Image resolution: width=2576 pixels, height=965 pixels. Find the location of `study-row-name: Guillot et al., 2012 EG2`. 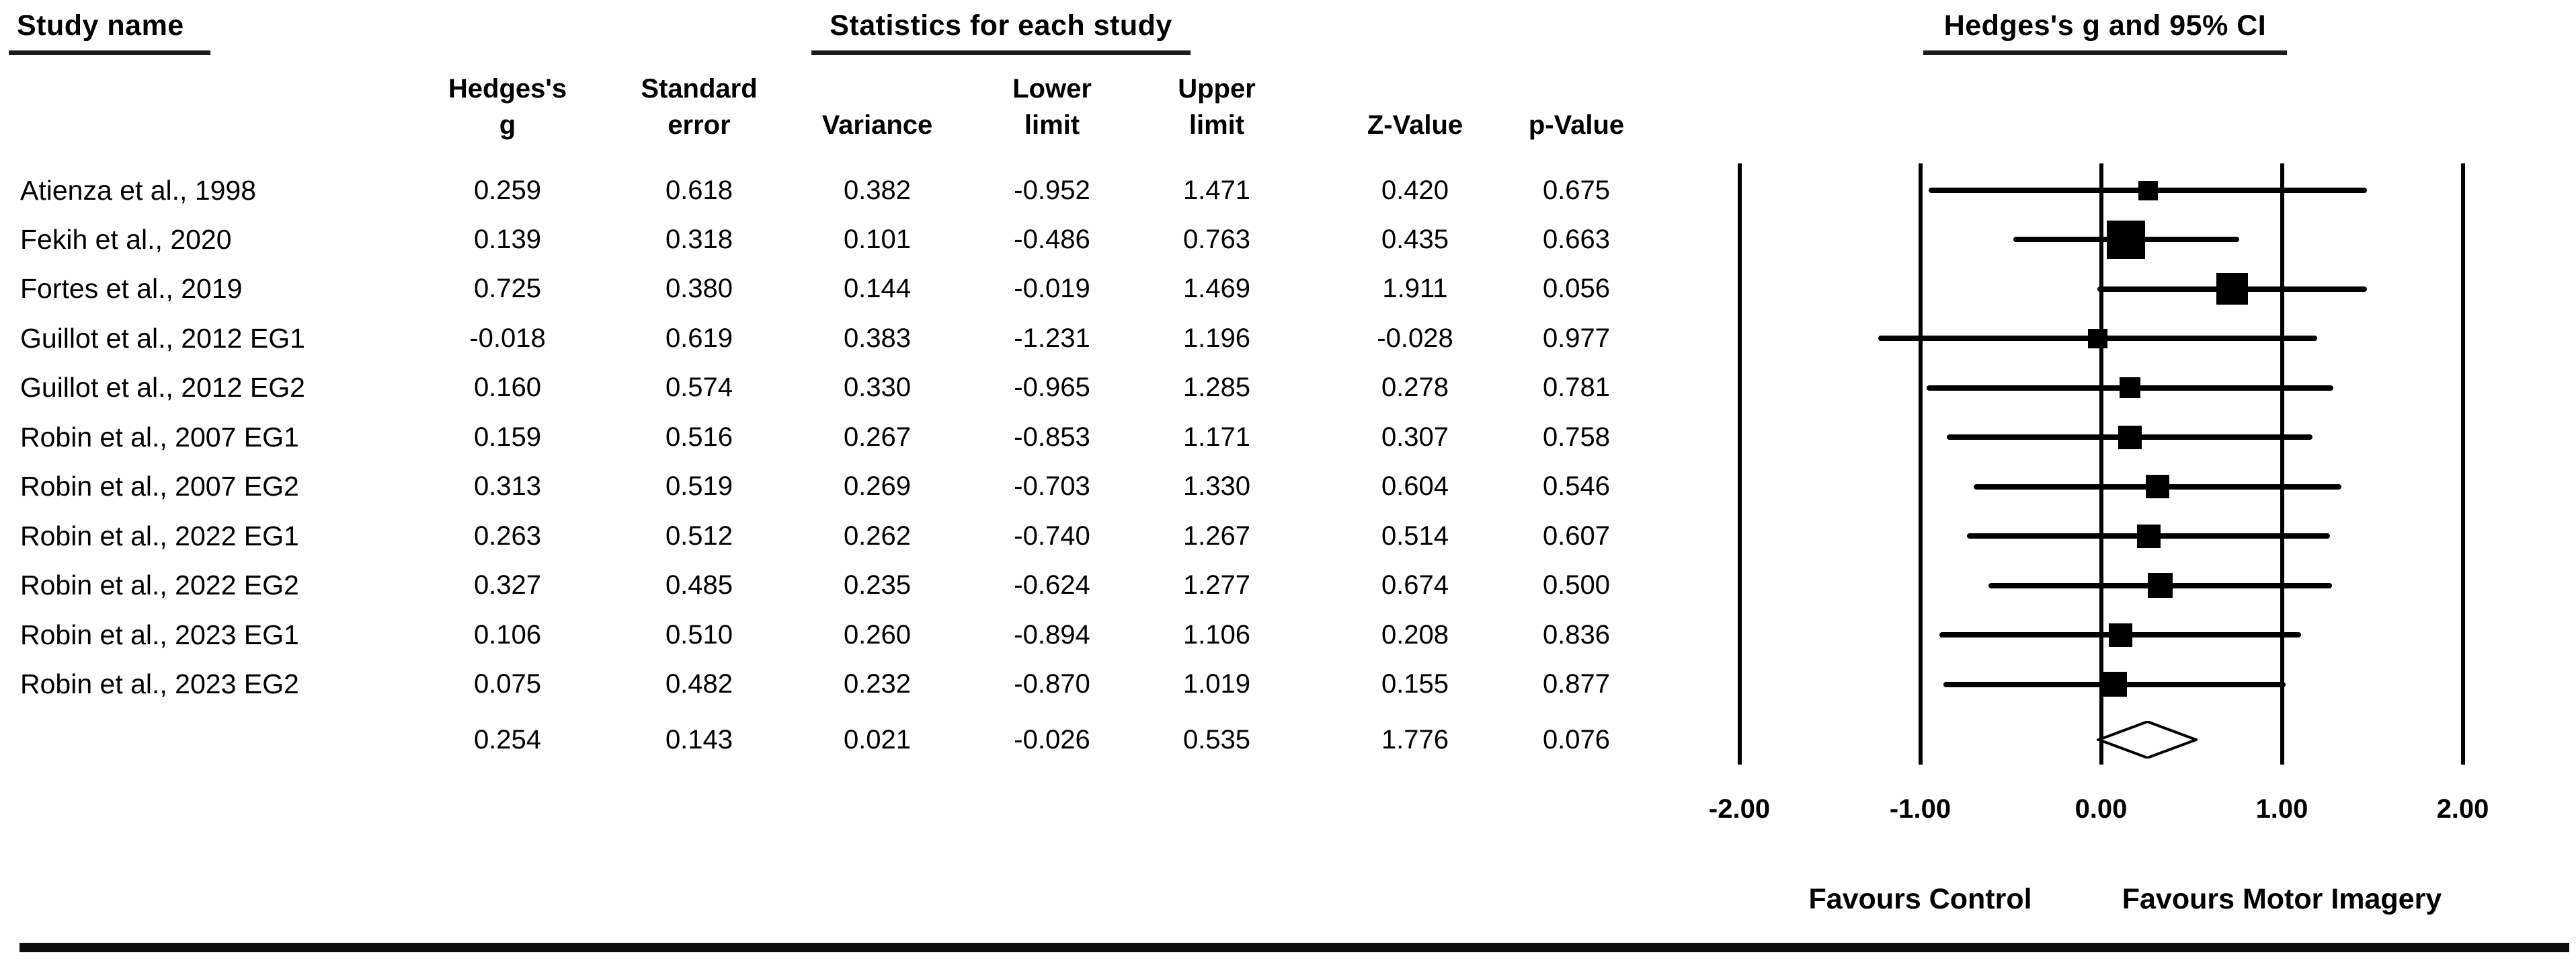

study-row-name: Guillot et al., 2012 EG2 is located at coordinates (162, 387).